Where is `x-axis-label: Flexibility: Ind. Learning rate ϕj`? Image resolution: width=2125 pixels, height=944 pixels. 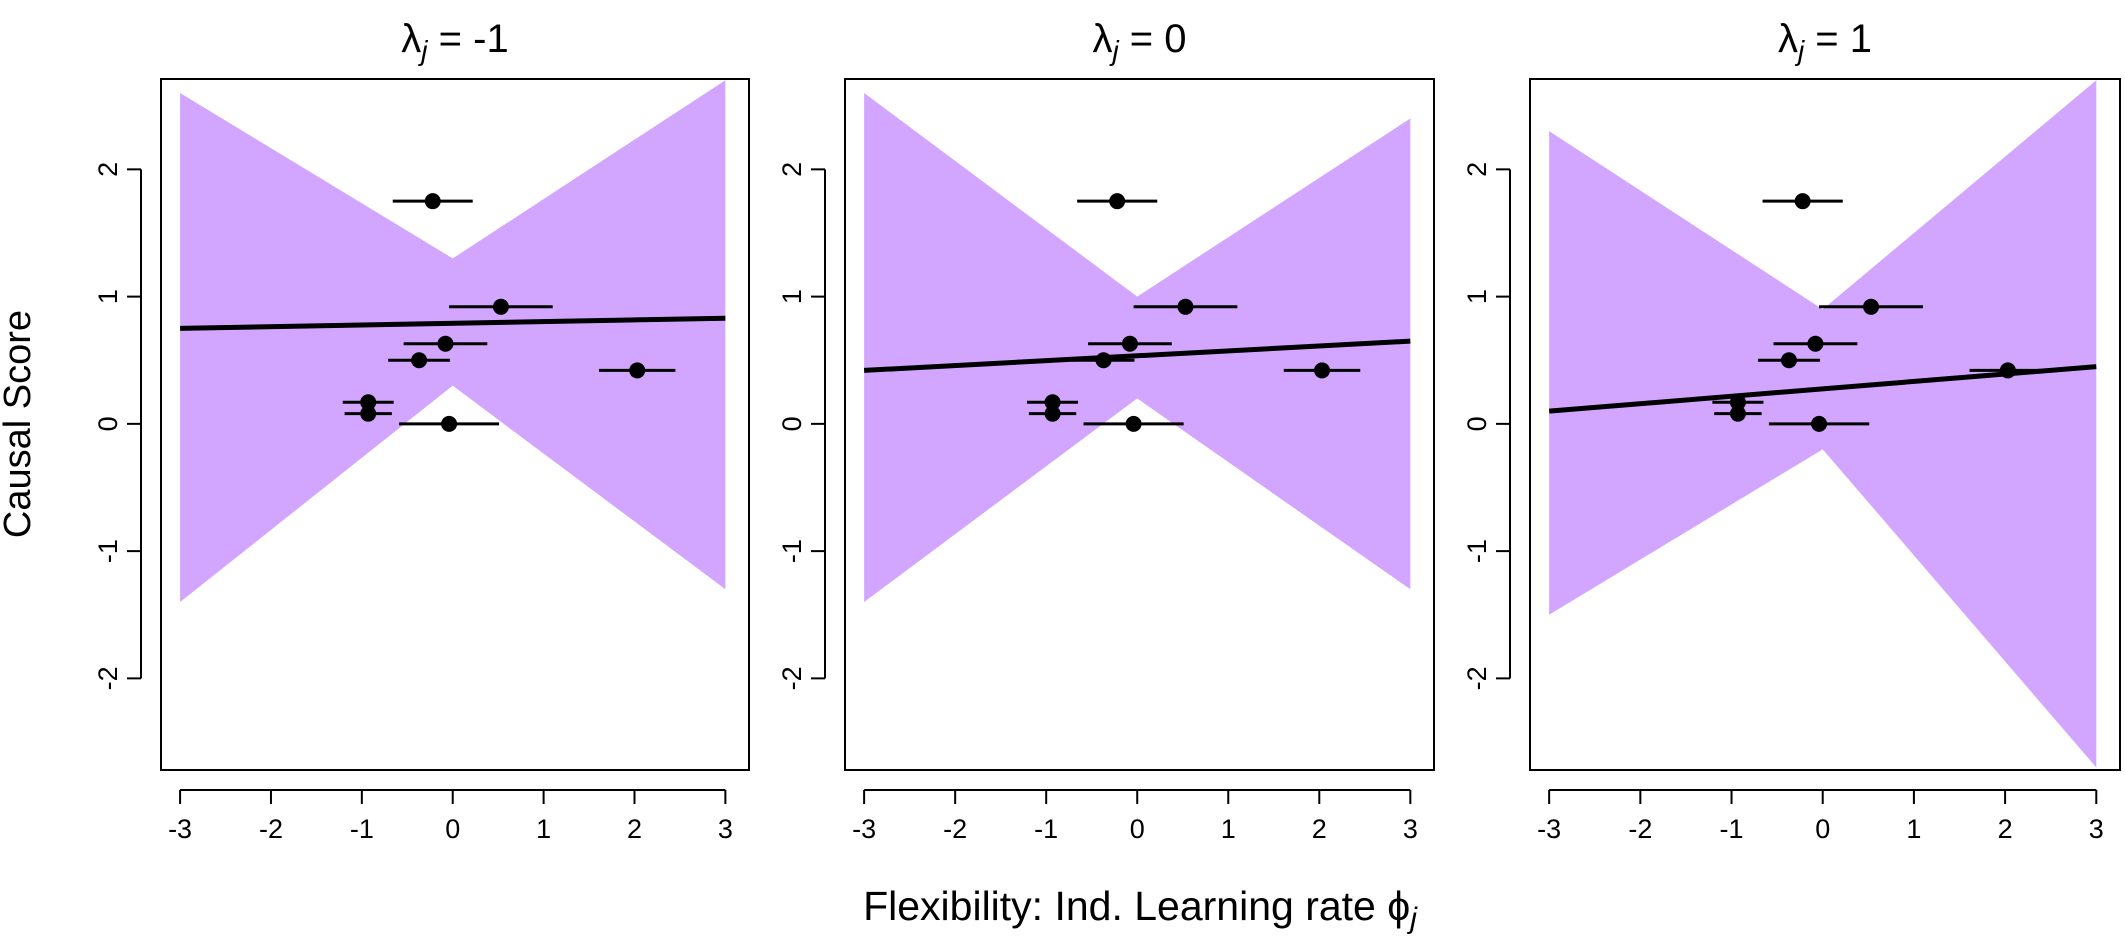
x-axis-label: Flexibility: Ind. Learning rate ϕj is located at coordinates (1140, 909).